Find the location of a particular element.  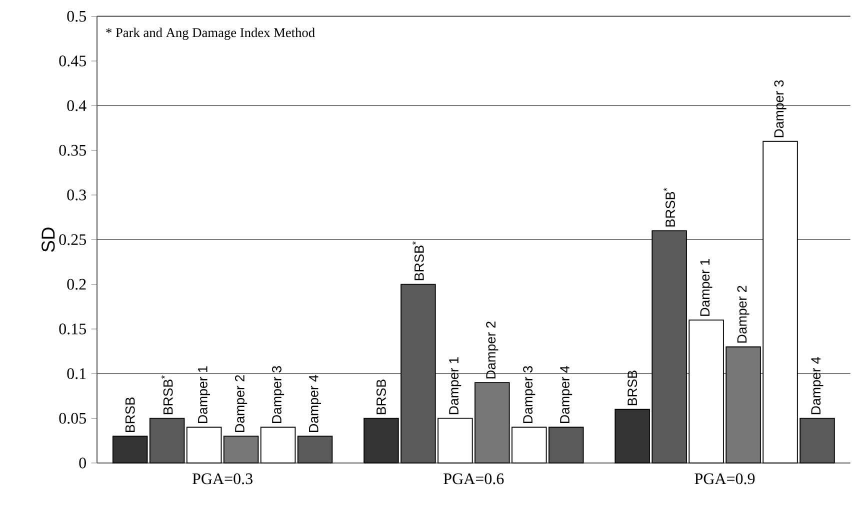

y-tick-label: 0.5 is located at coordinates (76, 16).